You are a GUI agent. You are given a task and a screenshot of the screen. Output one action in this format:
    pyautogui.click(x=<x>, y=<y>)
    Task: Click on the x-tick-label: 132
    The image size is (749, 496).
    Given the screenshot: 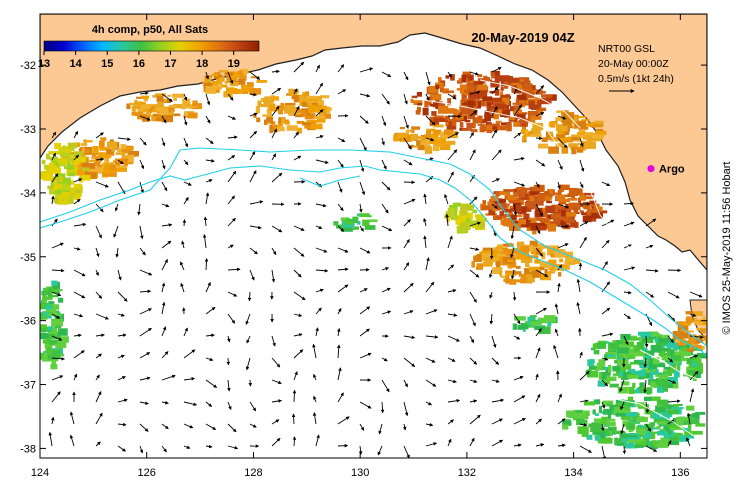 What is the action you would take?
    pyautogui.click(x=467, y=473)
    